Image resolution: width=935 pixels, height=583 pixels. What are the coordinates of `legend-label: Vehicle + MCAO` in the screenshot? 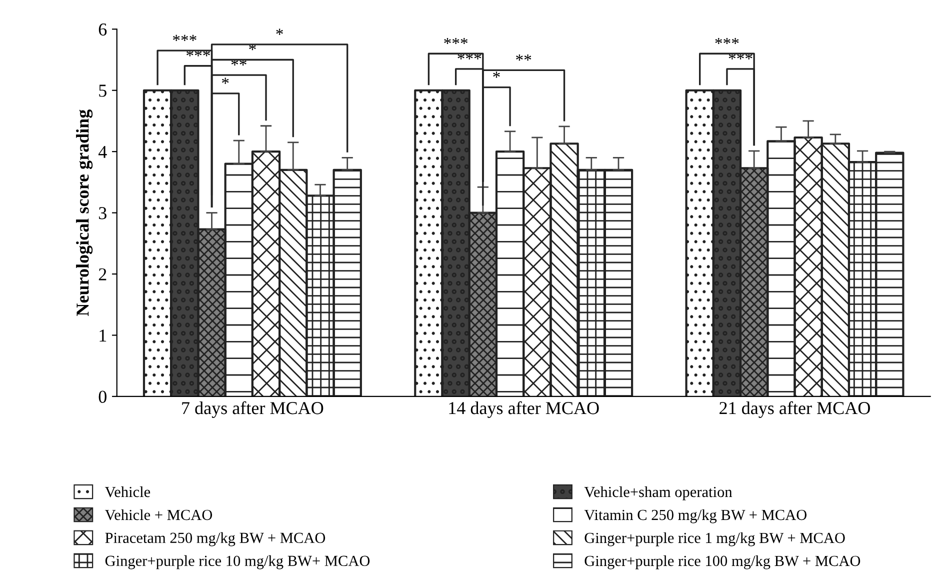 It's located at (158, 514).